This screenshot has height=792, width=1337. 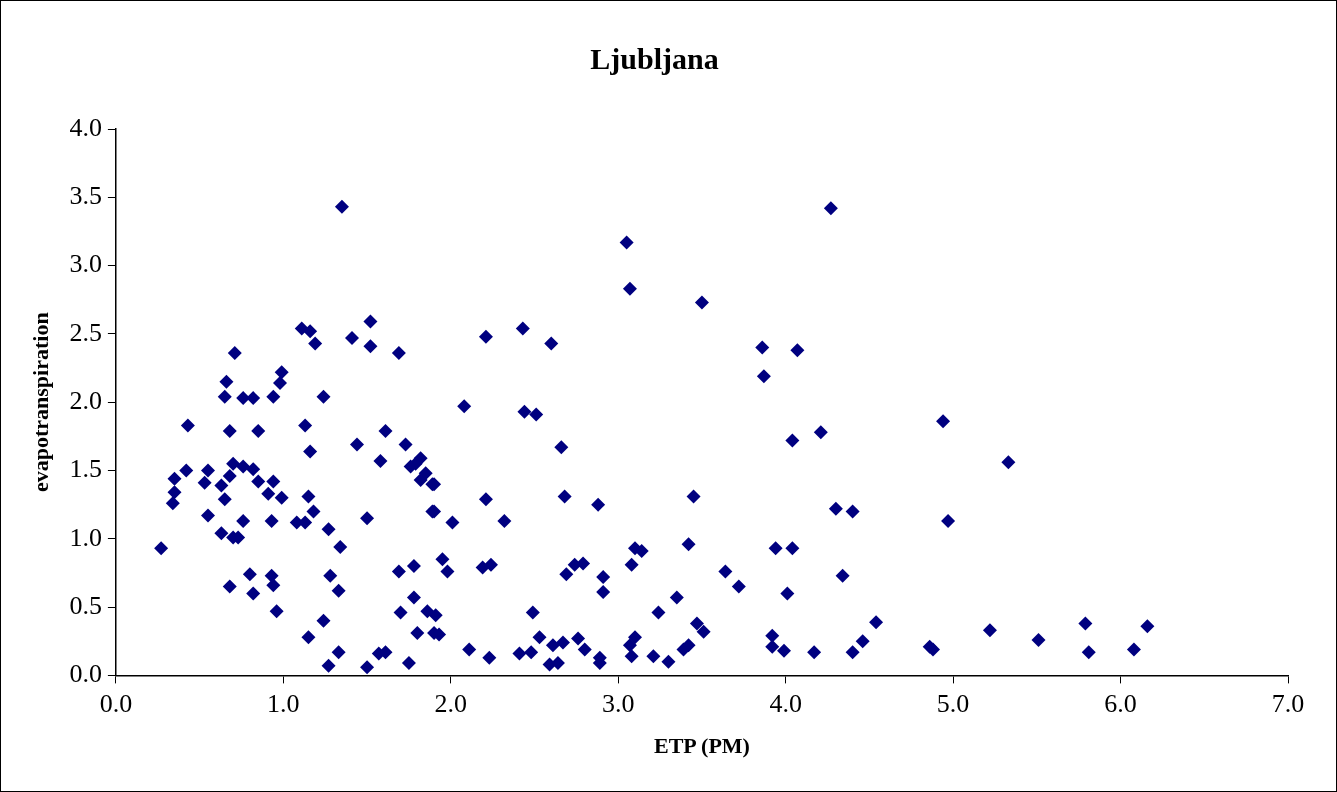 What do you see at coordinates (85, 196) in the screenshot?
I see `y-tick-label: 3.5` at bounding box center [85, 196].